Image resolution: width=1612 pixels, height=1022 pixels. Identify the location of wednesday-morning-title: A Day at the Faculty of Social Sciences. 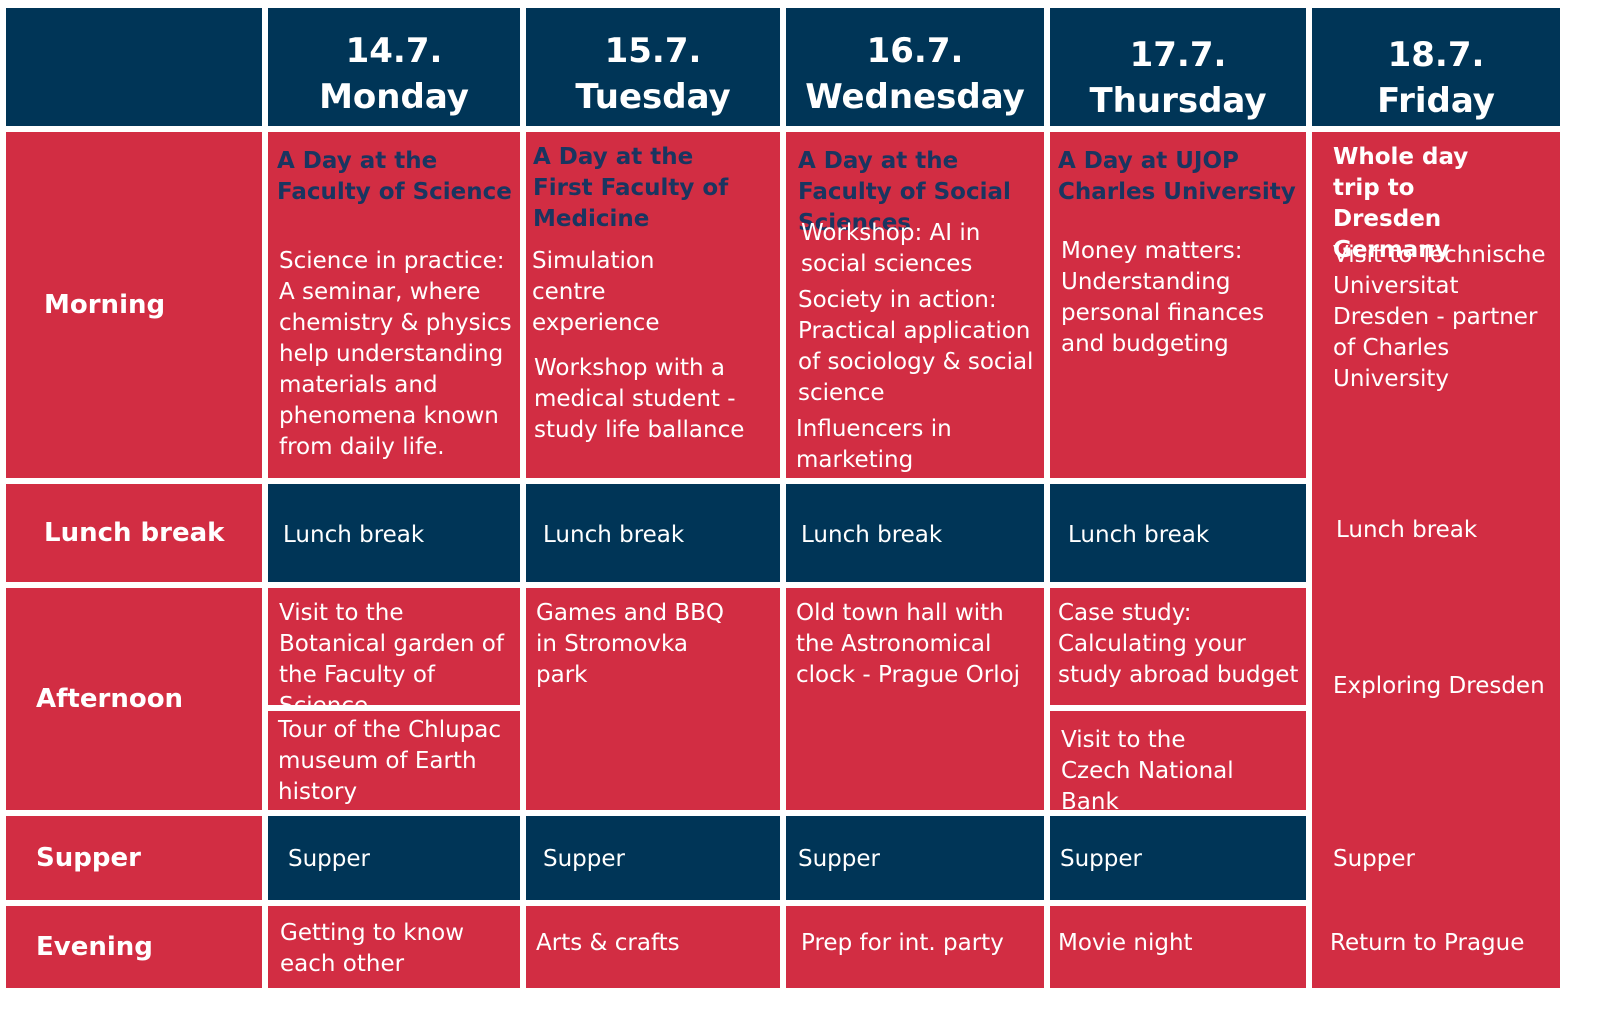
(904, 192).